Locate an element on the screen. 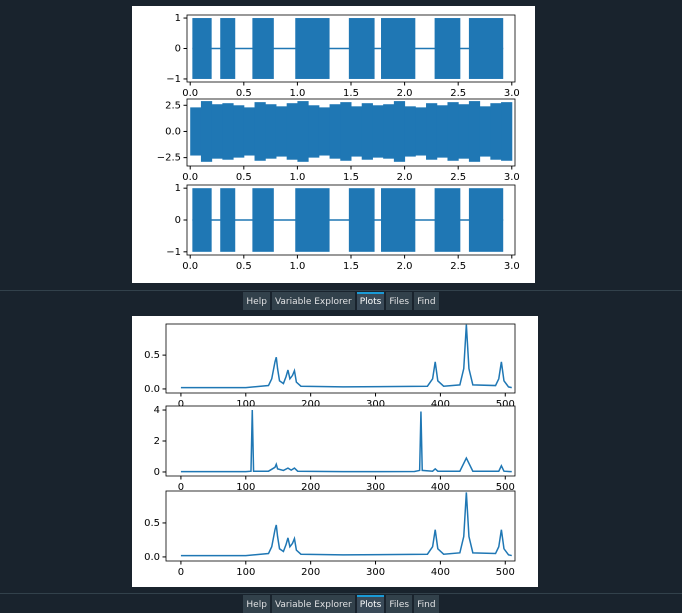  y-tick-label: 1 is located at coordinates (178, 18).